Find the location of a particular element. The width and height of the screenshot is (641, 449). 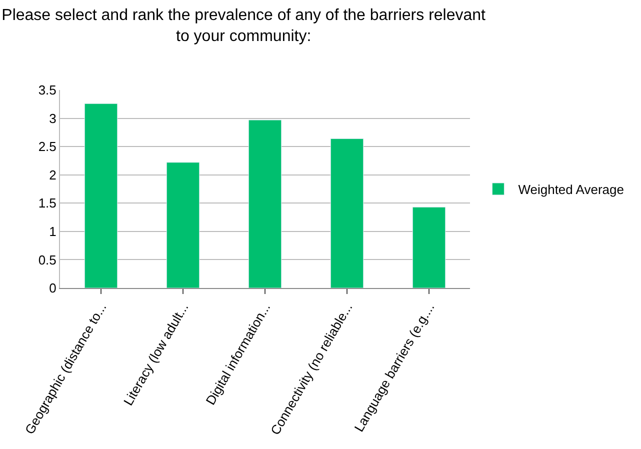

y-tick-label: 2 is located at coordinates (52, 174).